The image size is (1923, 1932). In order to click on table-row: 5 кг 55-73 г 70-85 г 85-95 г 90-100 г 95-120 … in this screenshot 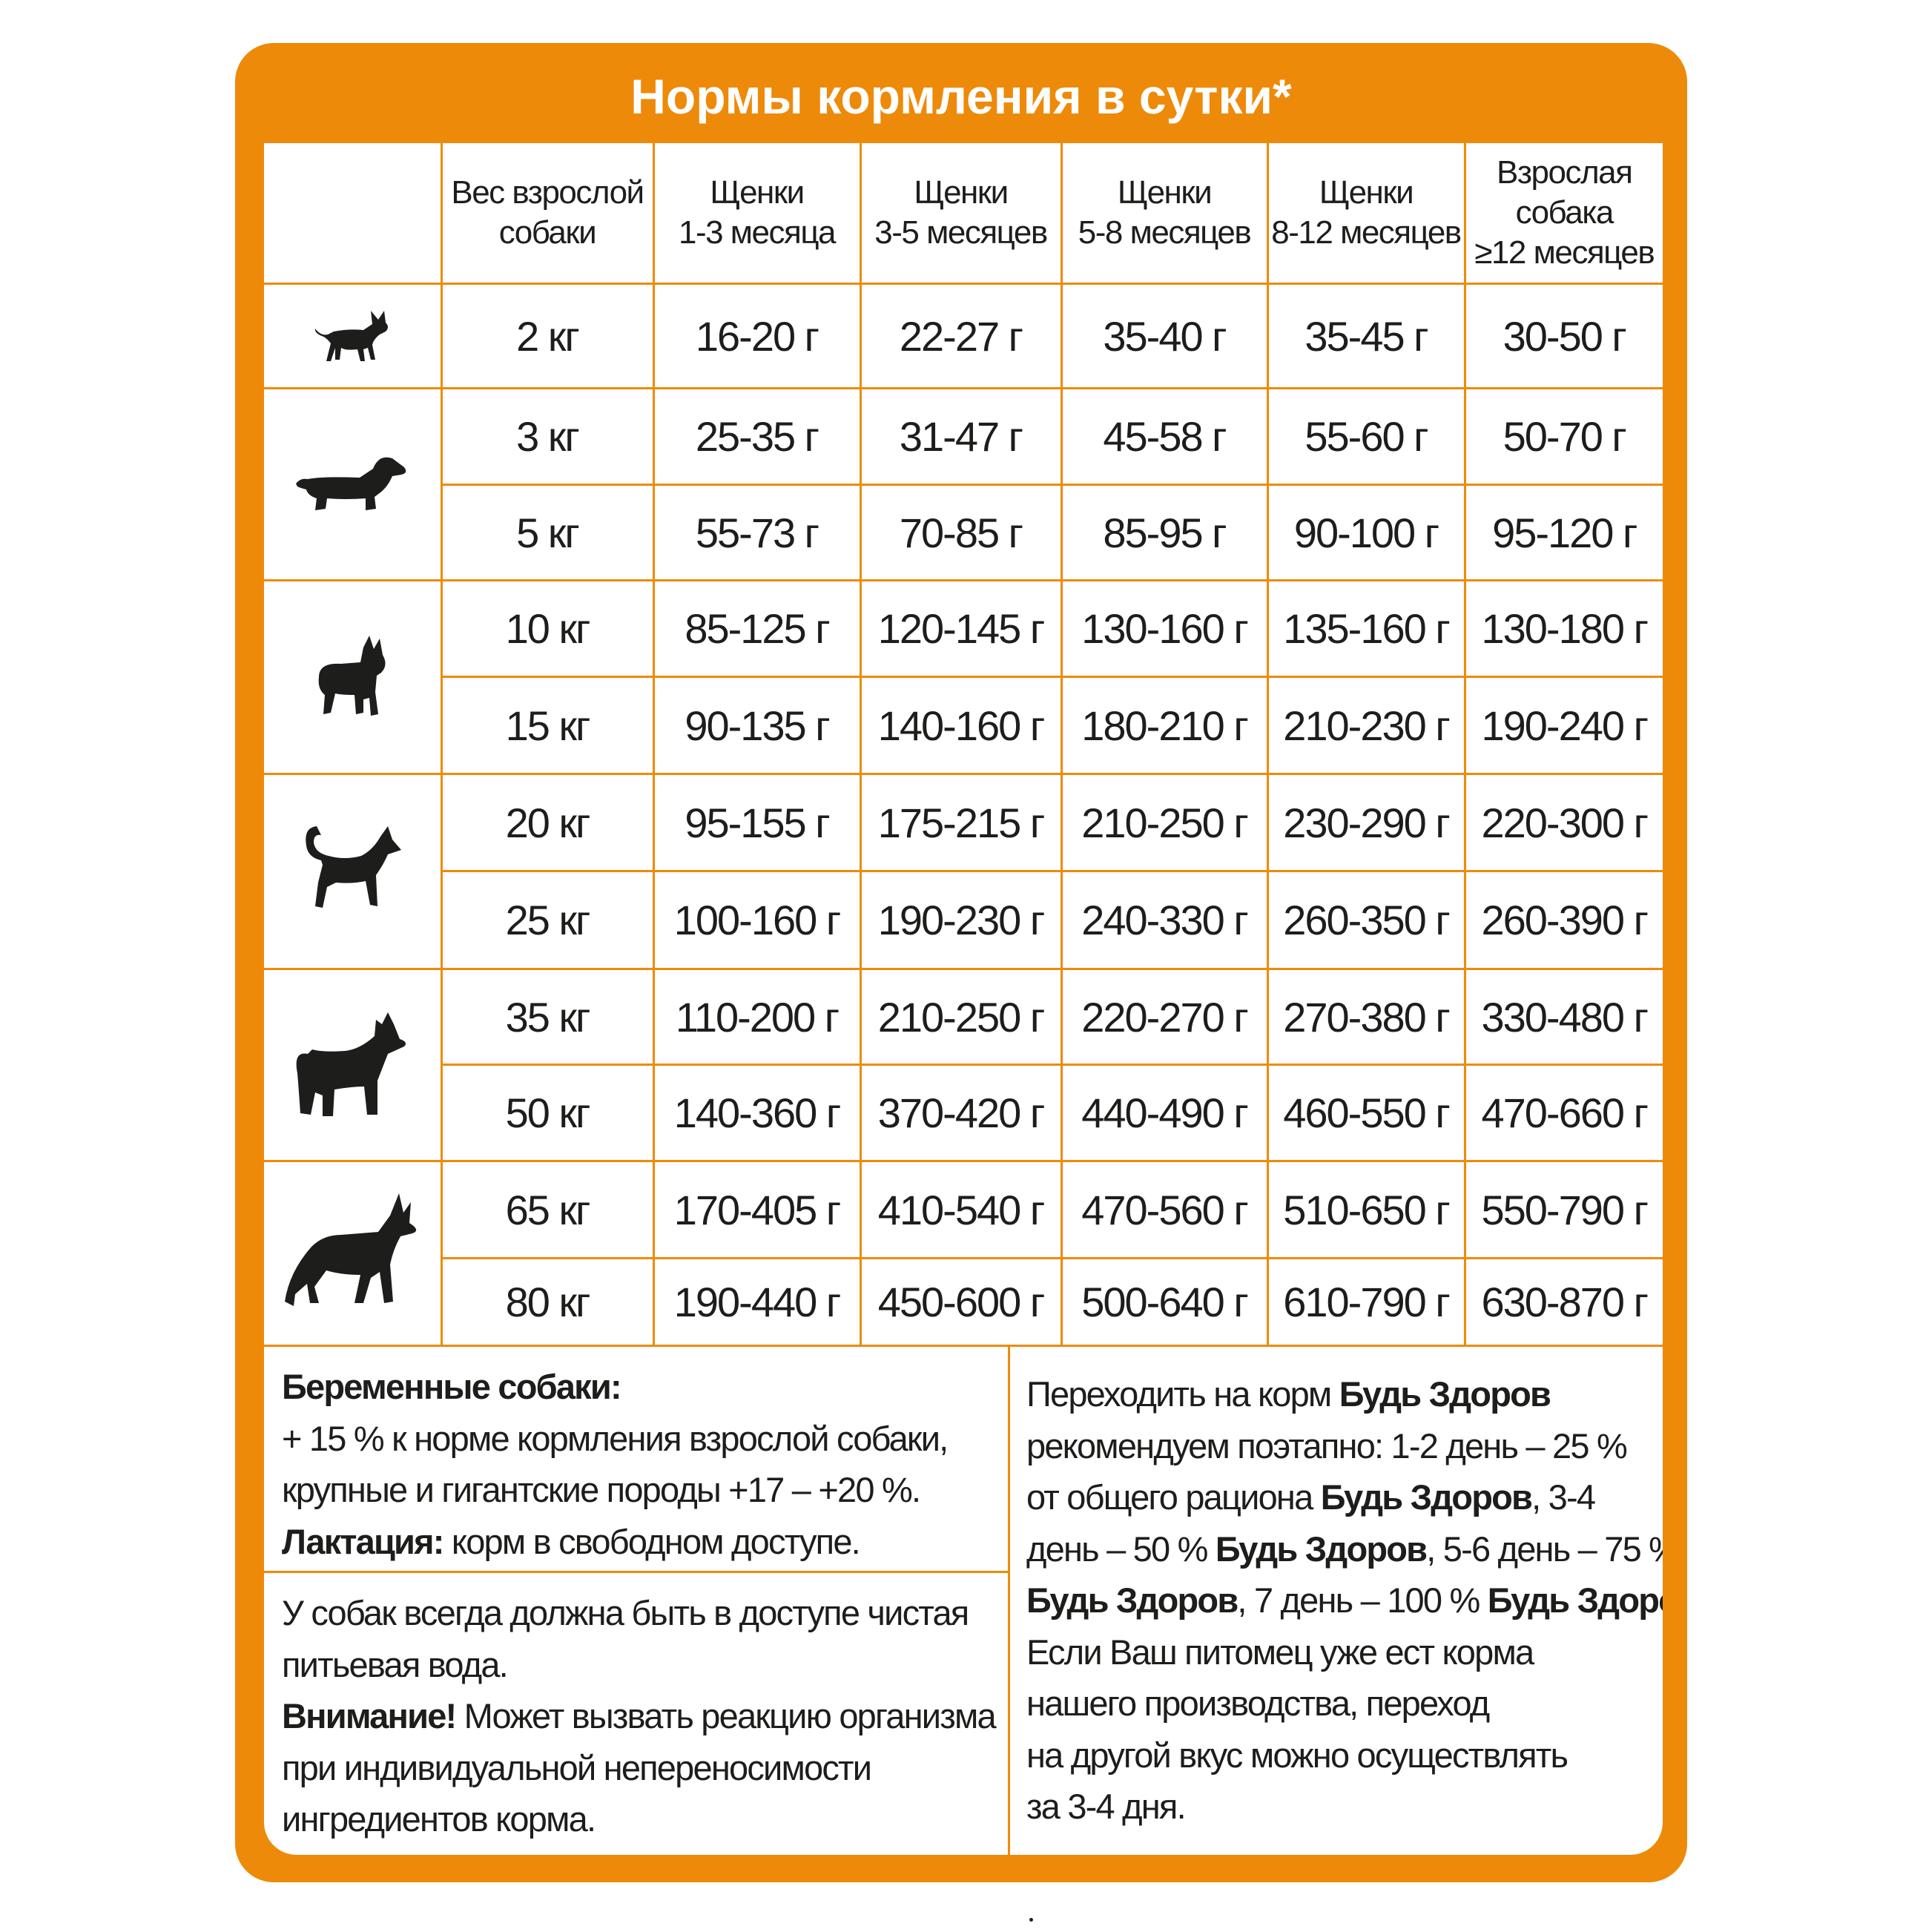, I will do `click(963, 532)`.